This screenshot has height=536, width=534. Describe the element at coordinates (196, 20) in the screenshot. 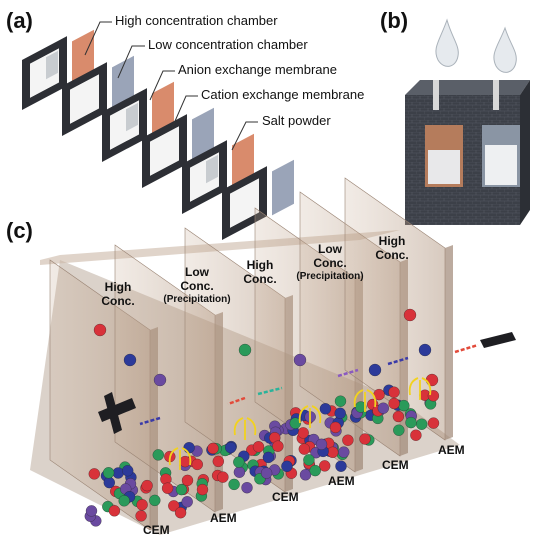

I see `callout: High concentration chamber` at that location.